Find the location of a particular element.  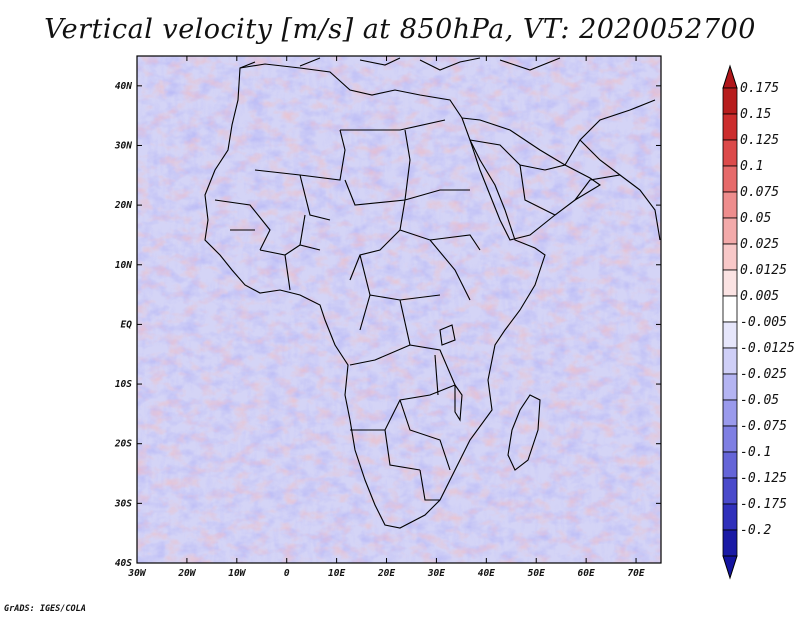

colorbar-label: -0.0125 is located at coordinates (767, 348).